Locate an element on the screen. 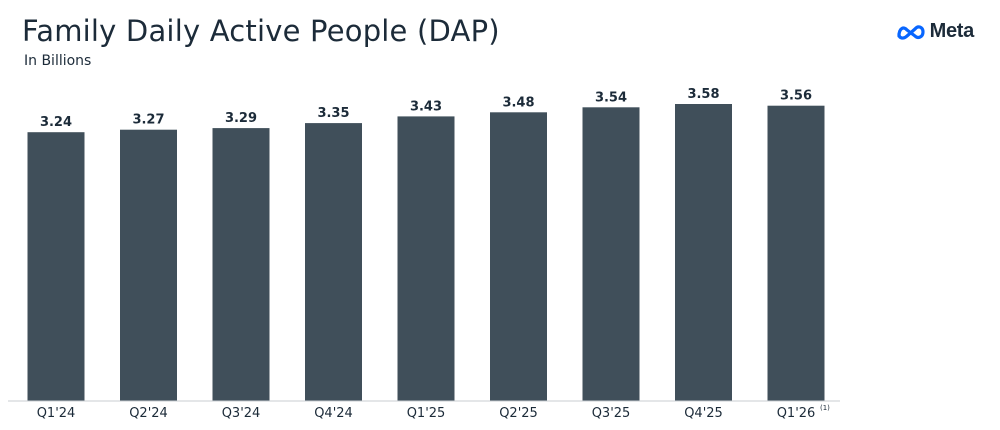 This screenshot has height=430, width=1000. bar-Q2'24 is located at coordinates (148, 265).